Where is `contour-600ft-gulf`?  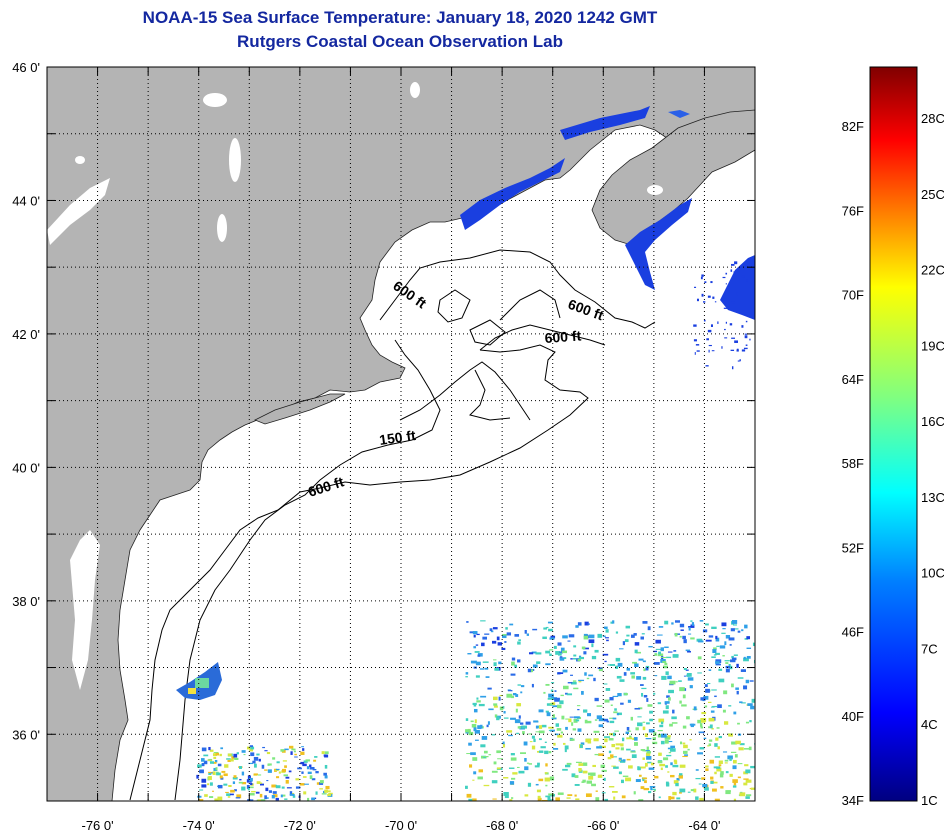 contour-600ft-gulf is located at coordinates (517, 289).